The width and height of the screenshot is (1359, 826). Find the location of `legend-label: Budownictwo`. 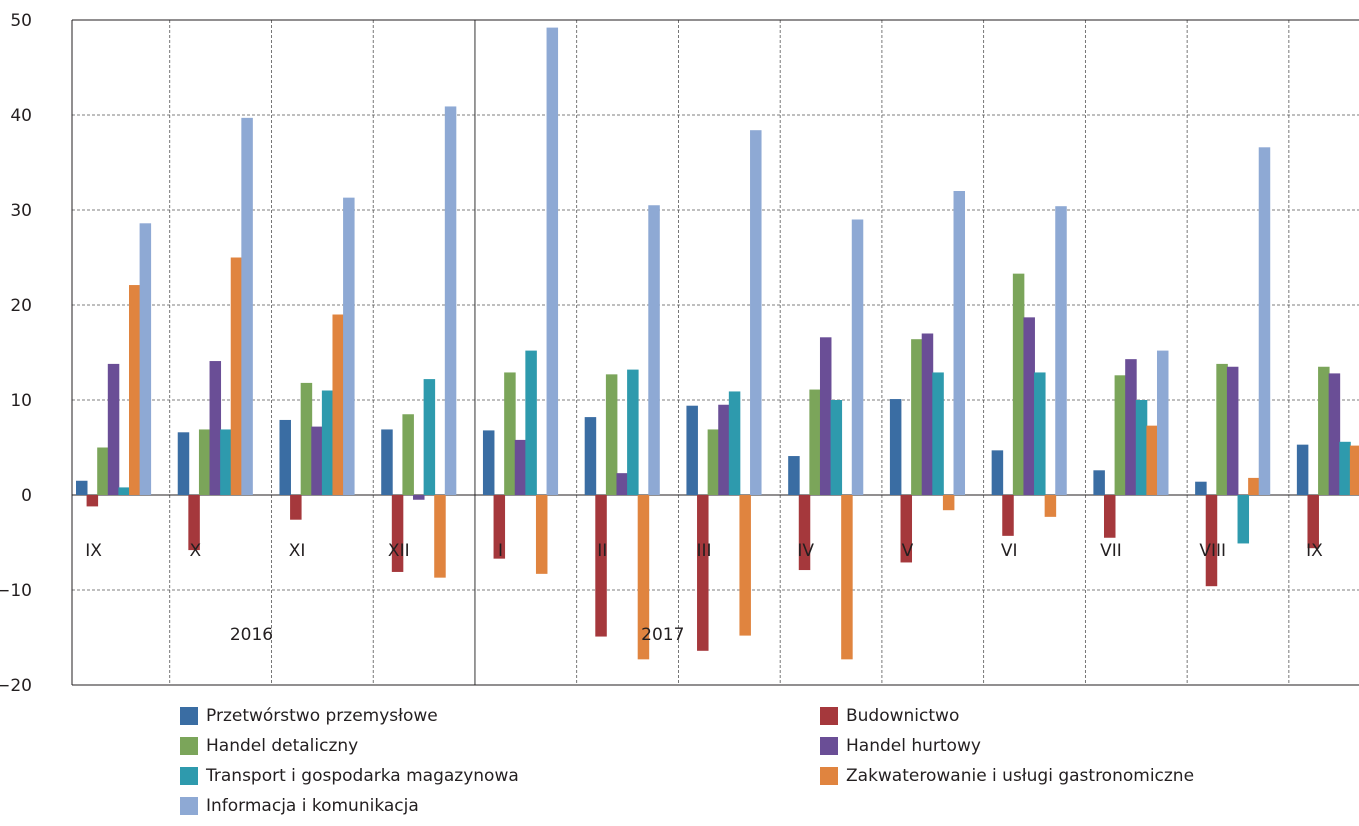

legend-label: Budownictwo is located at coordinates (903, 716).